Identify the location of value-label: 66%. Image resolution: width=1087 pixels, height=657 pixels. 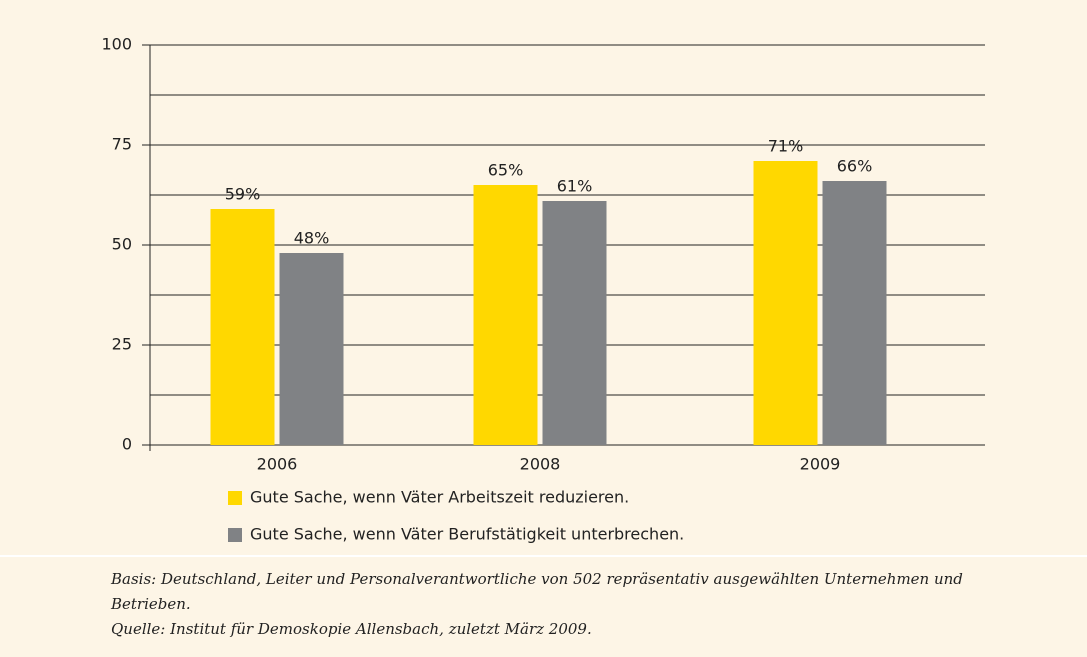
(855, 166).